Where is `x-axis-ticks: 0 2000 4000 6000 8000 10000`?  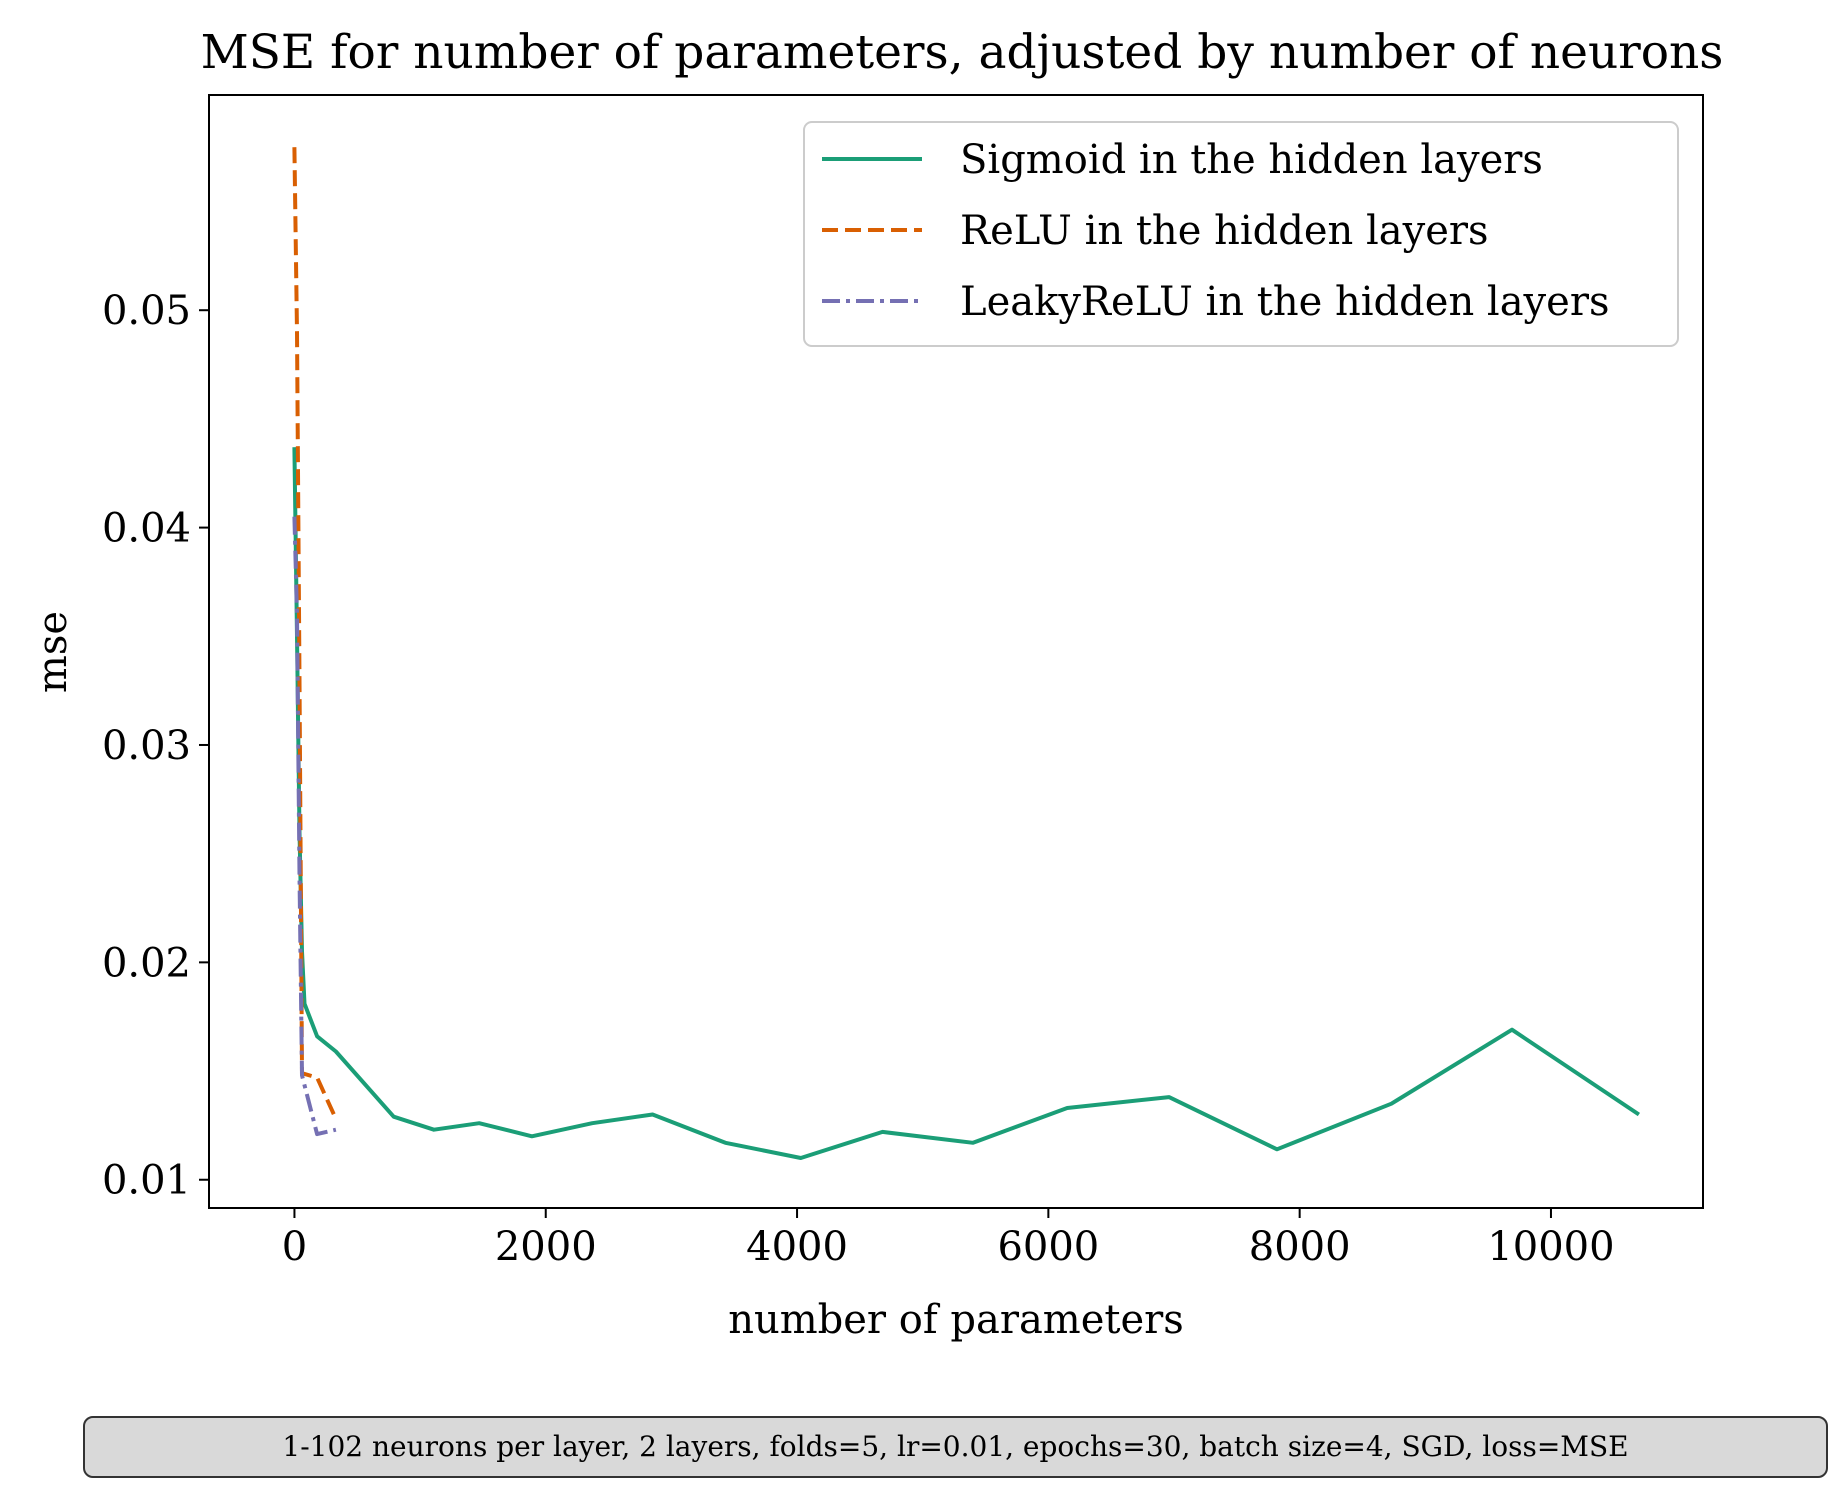 x-axis-ticks: 0 2000 4000 6000 8000 10000 is located at coordinates (948, 1239).